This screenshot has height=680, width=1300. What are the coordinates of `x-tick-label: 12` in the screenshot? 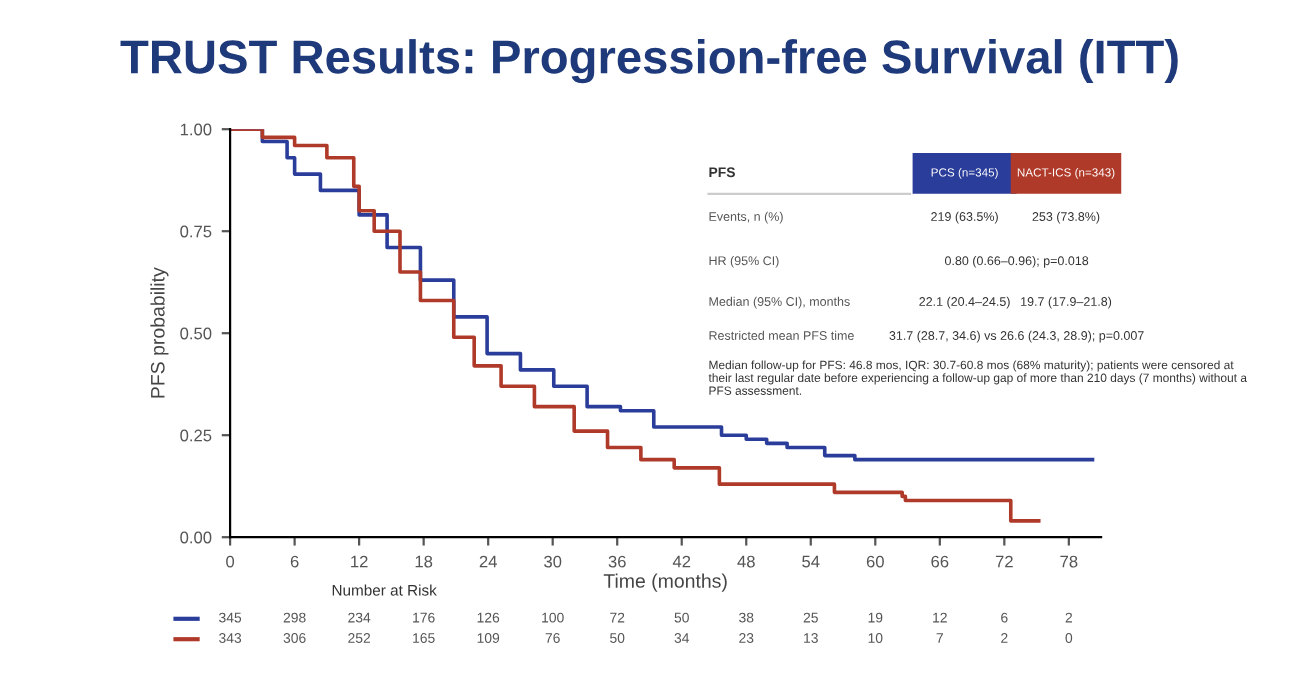 It's located at (359, 561).